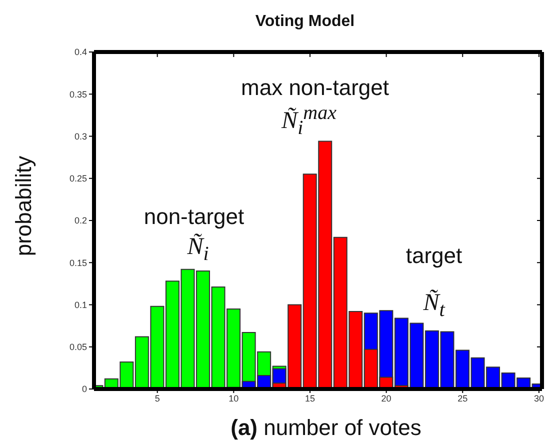 This screenshot has width=552, height=448. What do you see at coordinates (539, 398) in the screenshot?
I see `x-tick-label: 30` at bounding box center [539, 398].